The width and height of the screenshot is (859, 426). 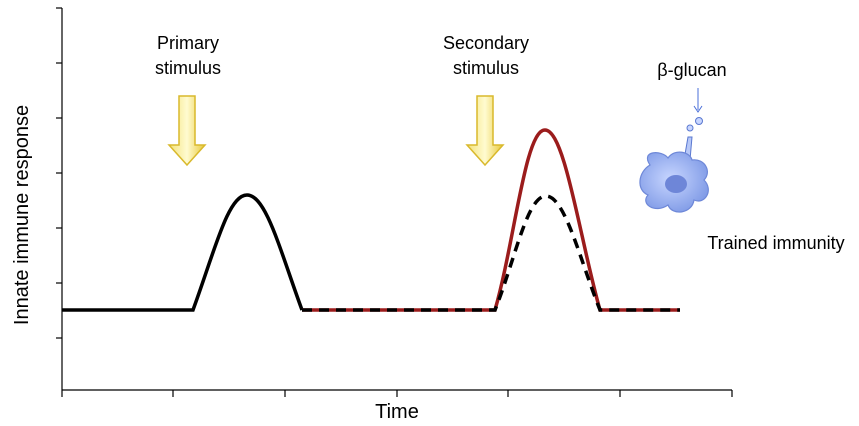 What do you see at coordinates (674, 150) in the screenshot?
I see `macrophage-icon` at bounding box center [674, 150].